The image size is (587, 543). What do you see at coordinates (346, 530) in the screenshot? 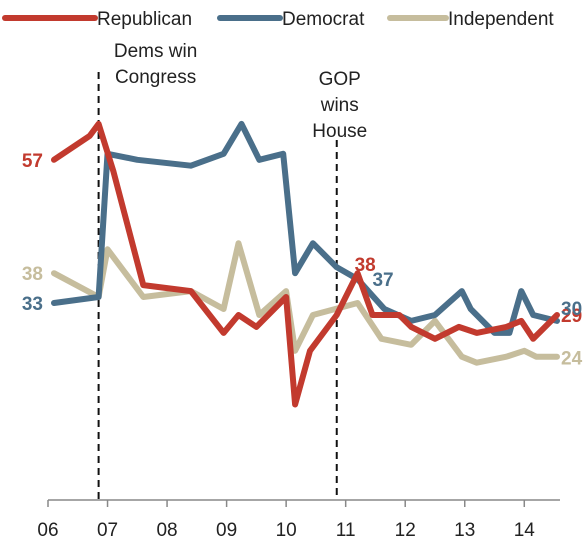
I see `x-tick-label-11: 11` at bounding box center [346, 530].